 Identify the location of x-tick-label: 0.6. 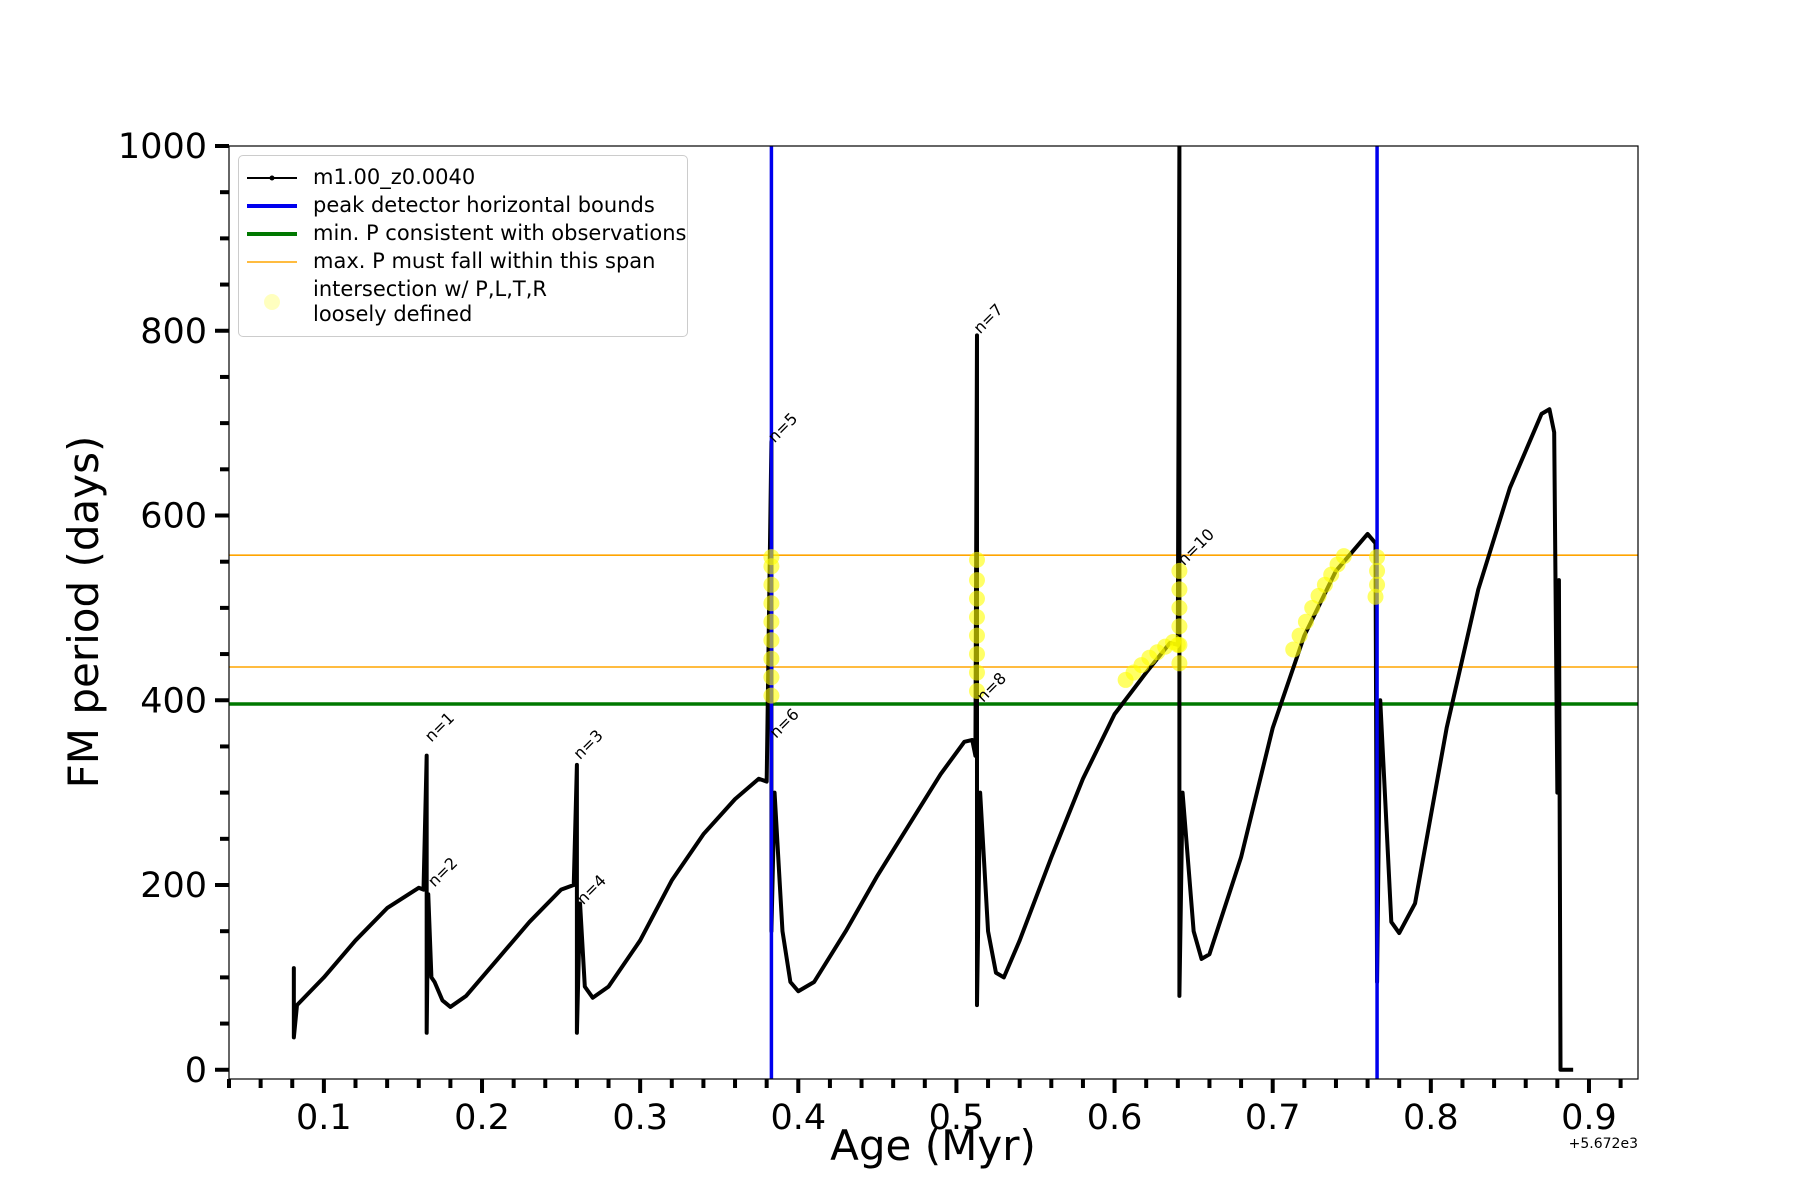
(1115, 1118).